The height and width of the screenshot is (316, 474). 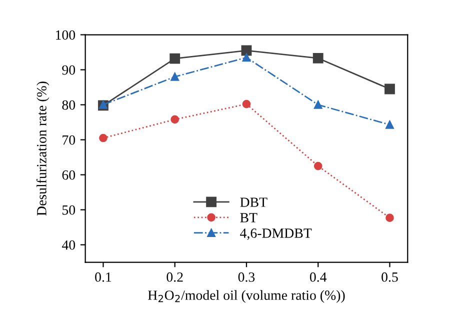 What do you see at coordinates (69, 210) in the screenshot?
I see `y-tick-label: 50` at bounding box center [69, 210].